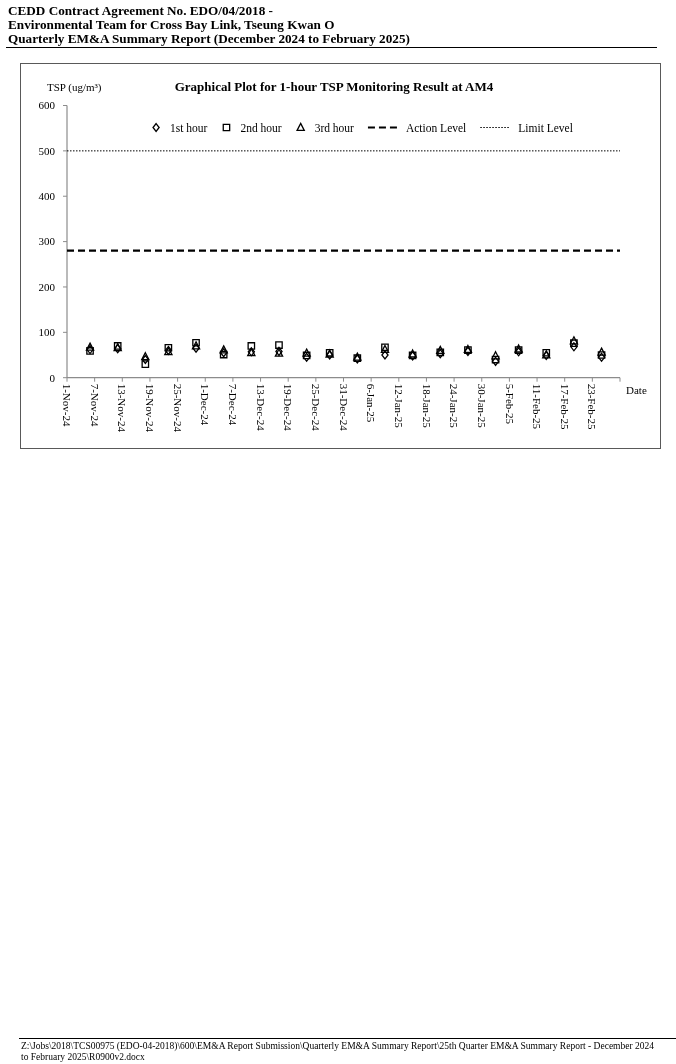 The height and width of the screenshot is (1064, 676). What do you see at coordinates (636, 390) in the screenshot?
I see `x-axis-title: Date` at bounding box center [636, 390].